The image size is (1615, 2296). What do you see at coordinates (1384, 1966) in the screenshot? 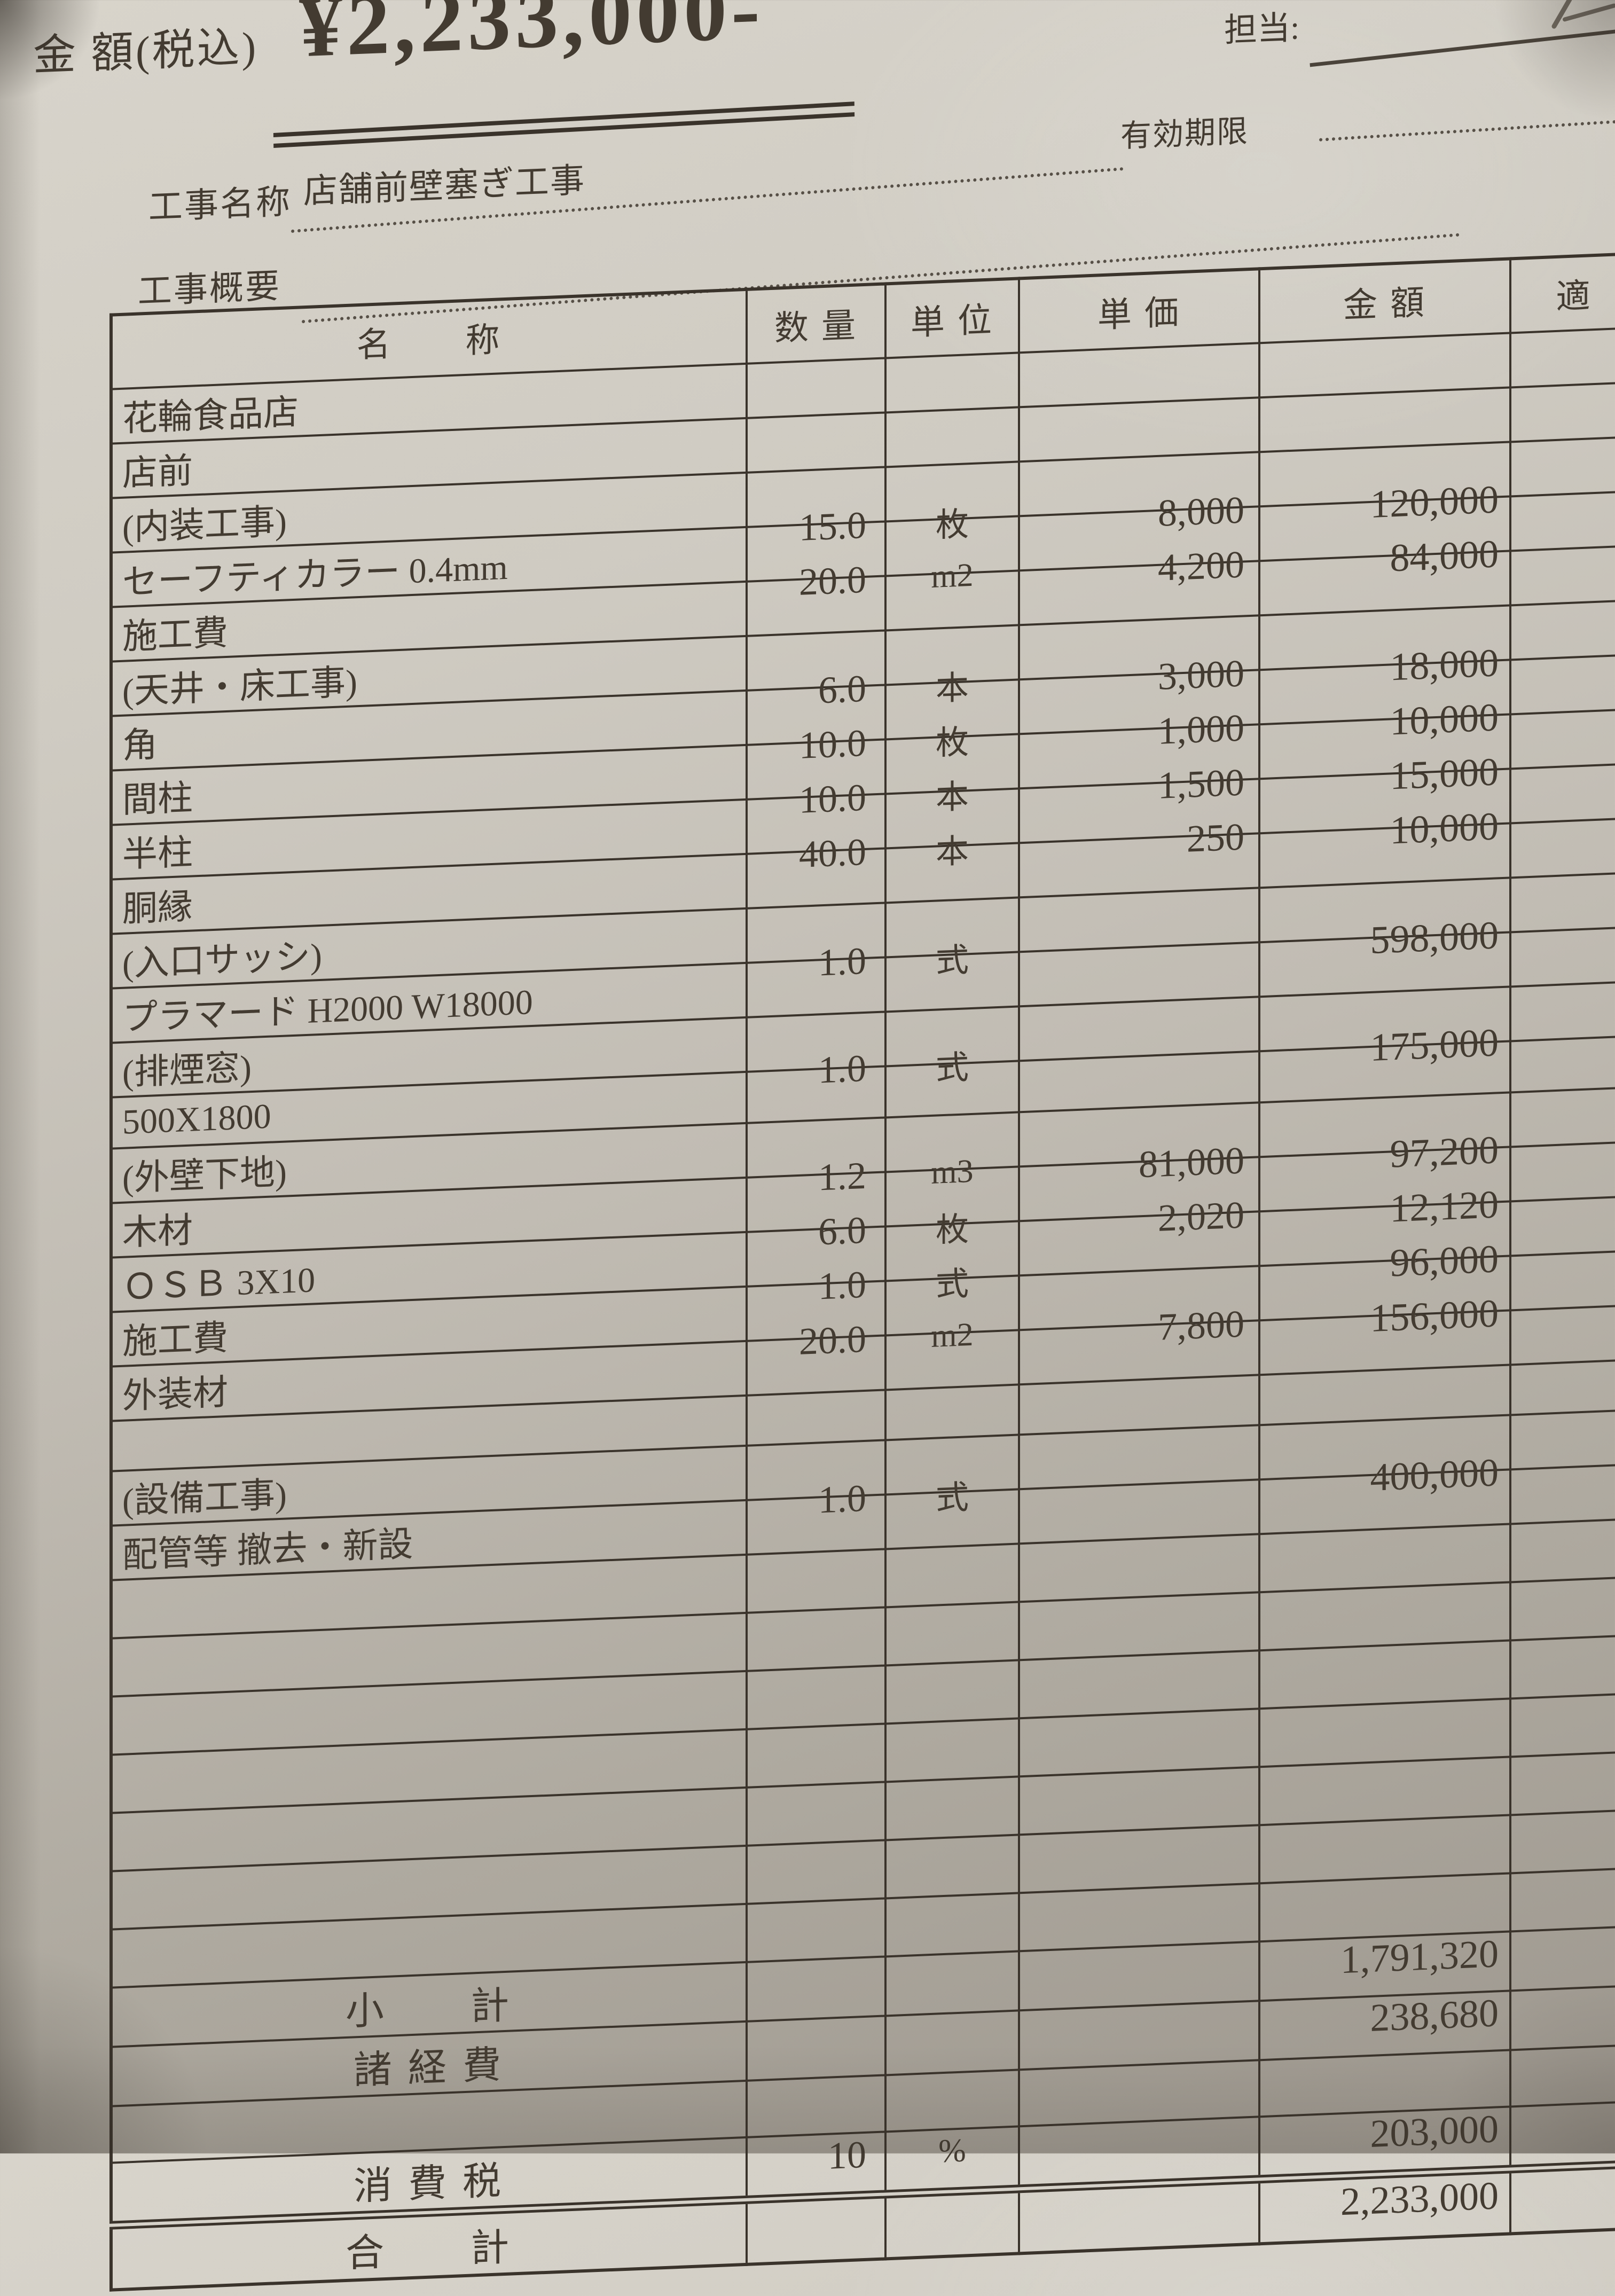
I see `cell-amount: 1,791,320` at bounding box center [1384, 1966].